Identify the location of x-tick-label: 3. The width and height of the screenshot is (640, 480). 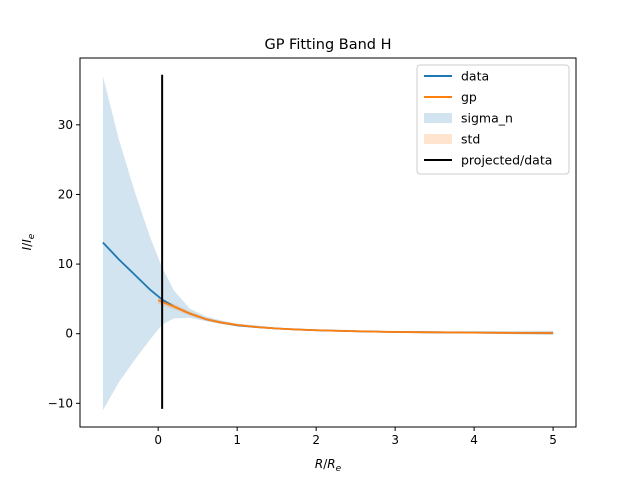
(395, 440).